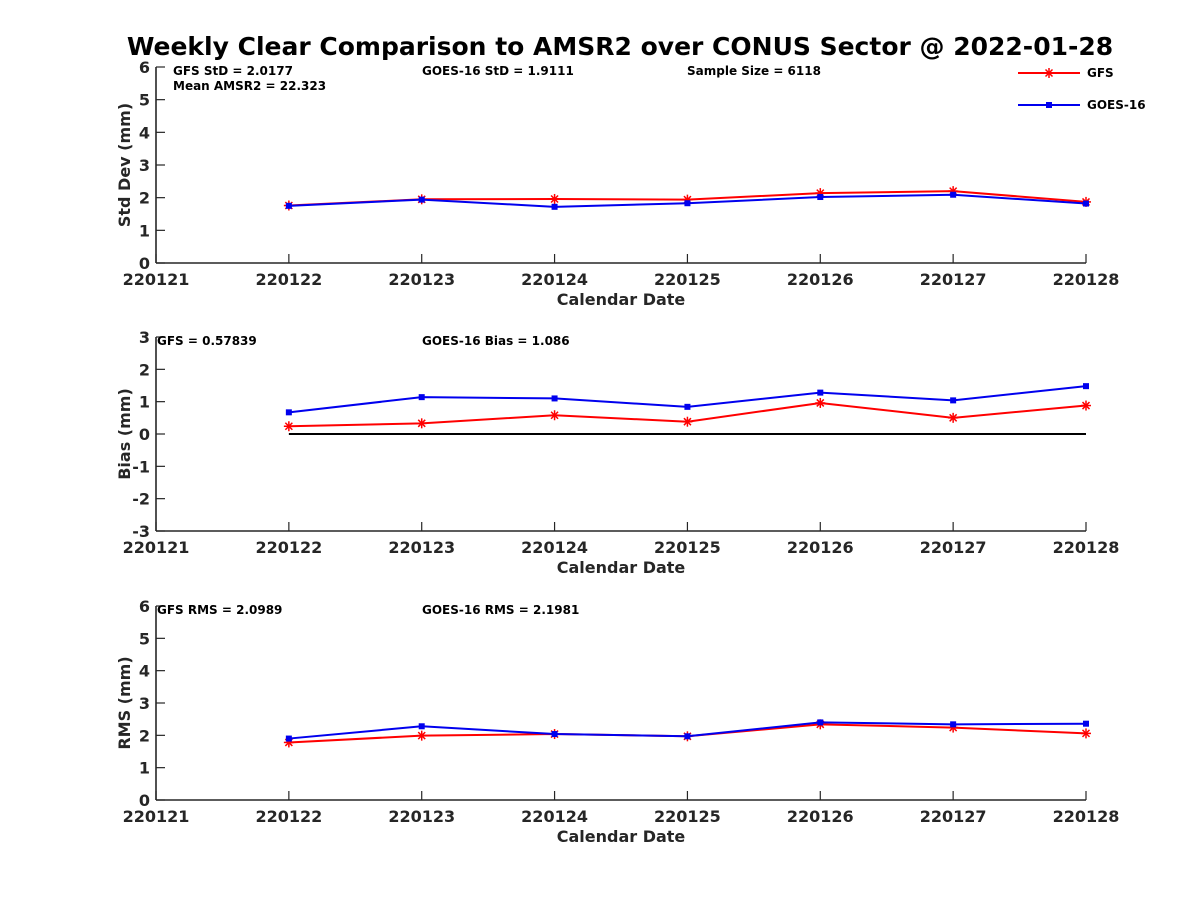 The image size is (1200, 900). Describe the element at coordinates (1100, 73) in the screenshot. I see `legend-label: GFS` at that location.